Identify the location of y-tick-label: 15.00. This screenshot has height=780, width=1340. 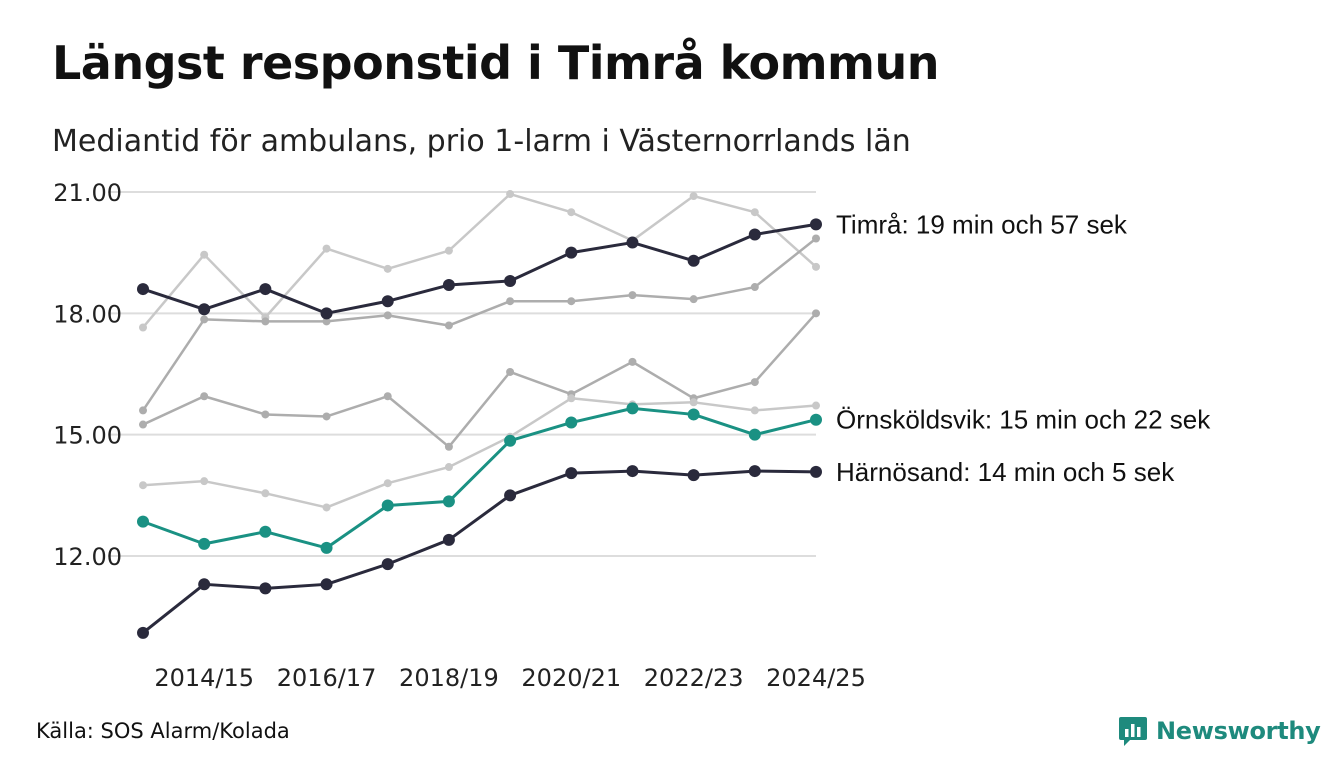
(87, 436).